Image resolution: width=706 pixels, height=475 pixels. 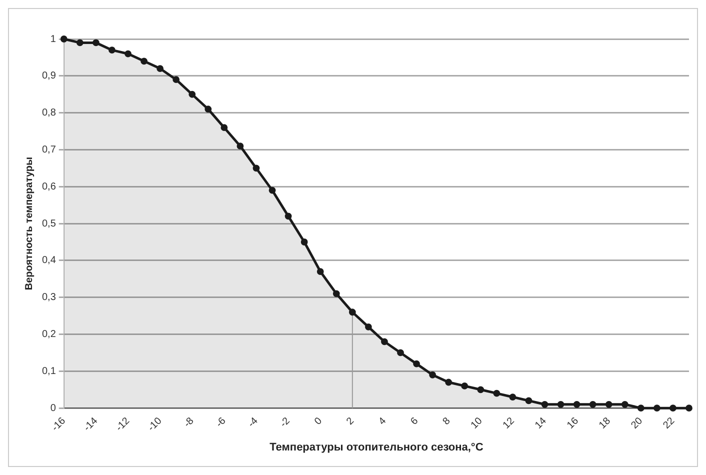 I want to click on y-tick-label: 0,6, so click(x=49, y=186).